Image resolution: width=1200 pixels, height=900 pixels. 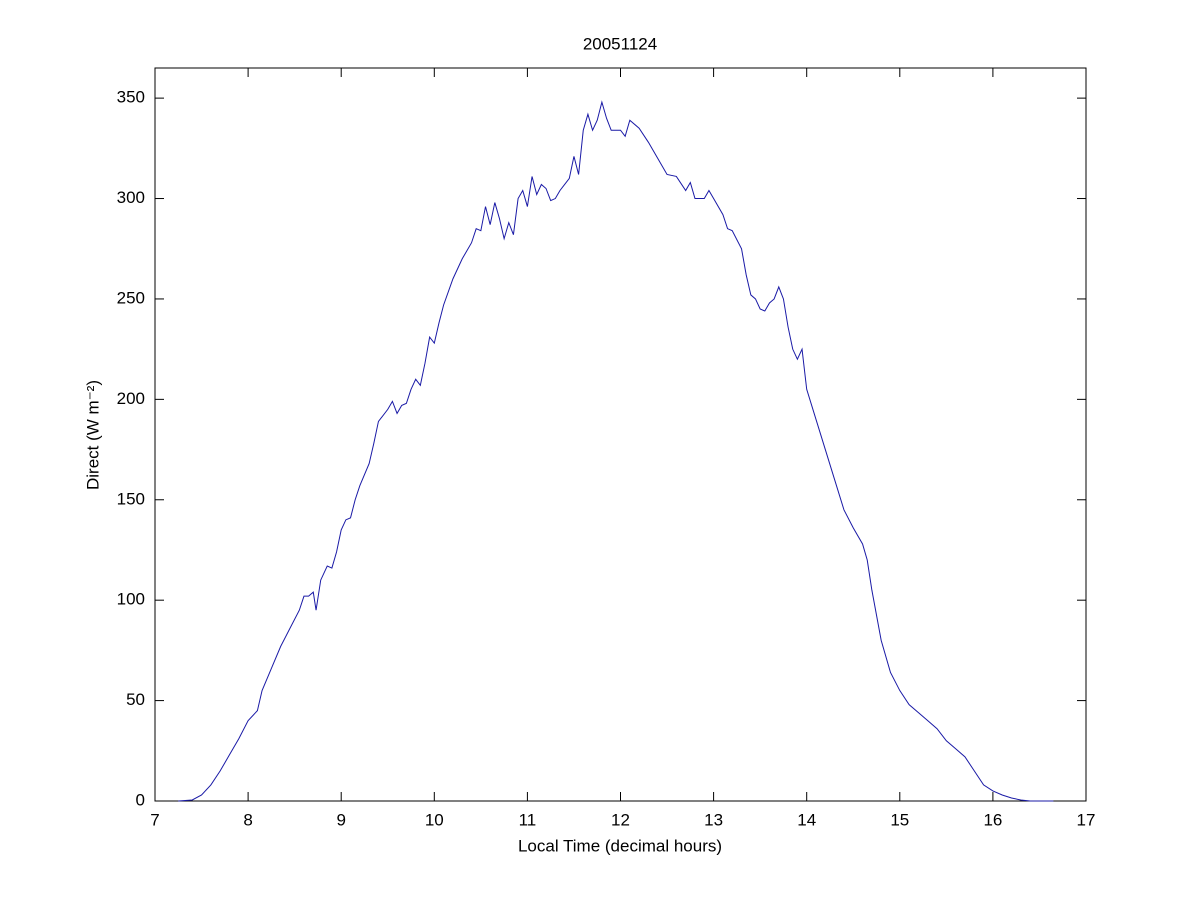 What do you see at coordinates (899, 819) in the screenshot?
I see `x-tick-label: 15` at bounding box center [899, 819].